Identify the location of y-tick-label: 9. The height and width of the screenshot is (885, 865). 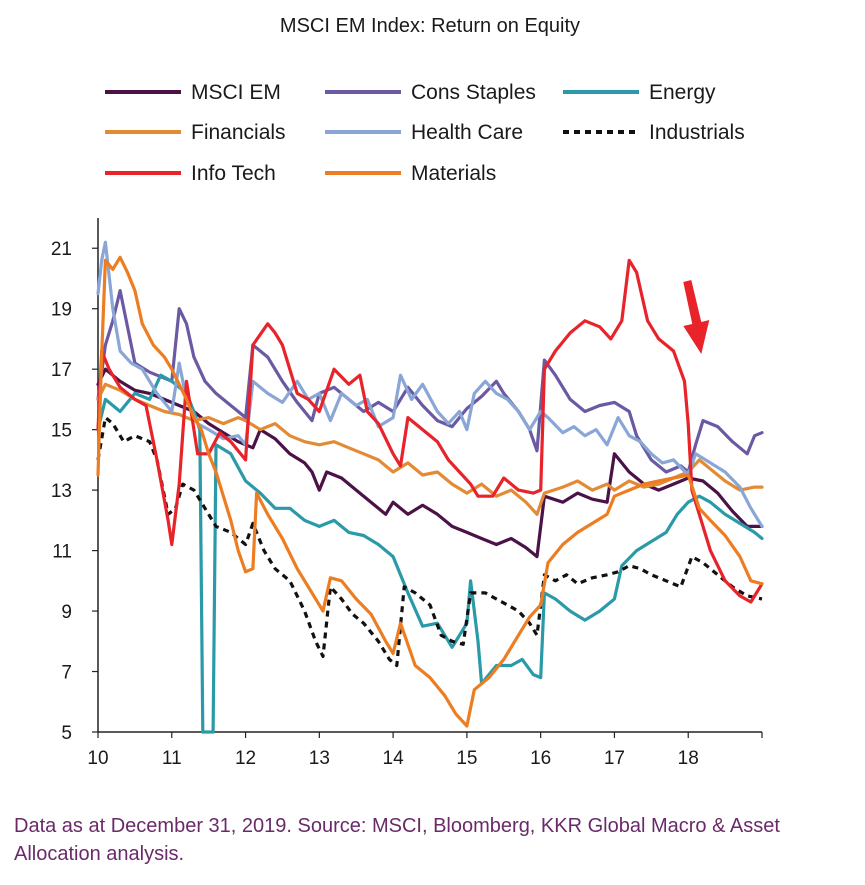
(66, 612).